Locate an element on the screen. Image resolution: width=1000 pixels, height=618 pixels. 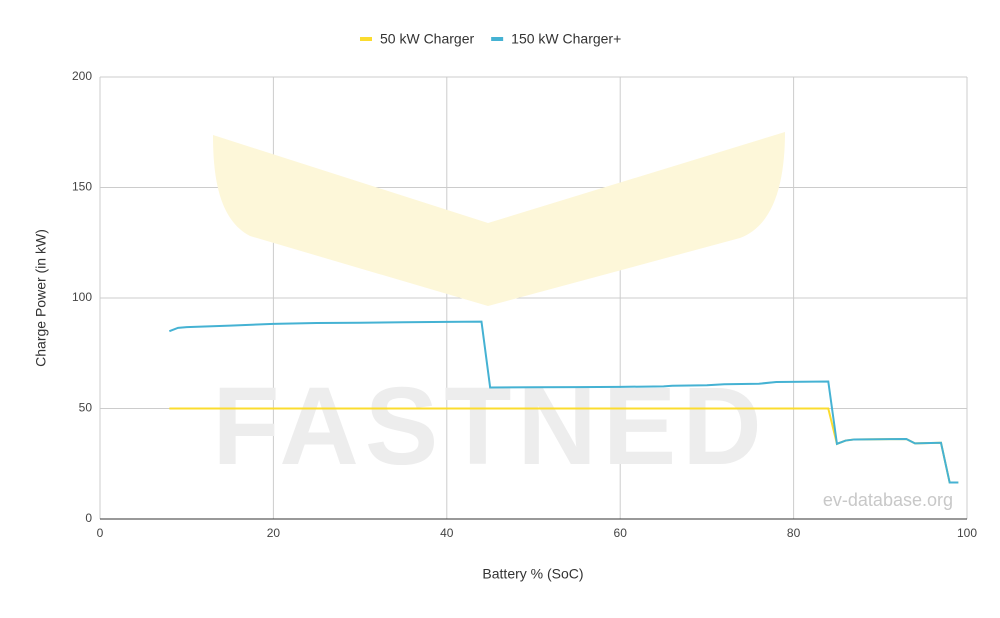
x-axis-label: Battery % (SoC) is located at coordinates (532, 574).